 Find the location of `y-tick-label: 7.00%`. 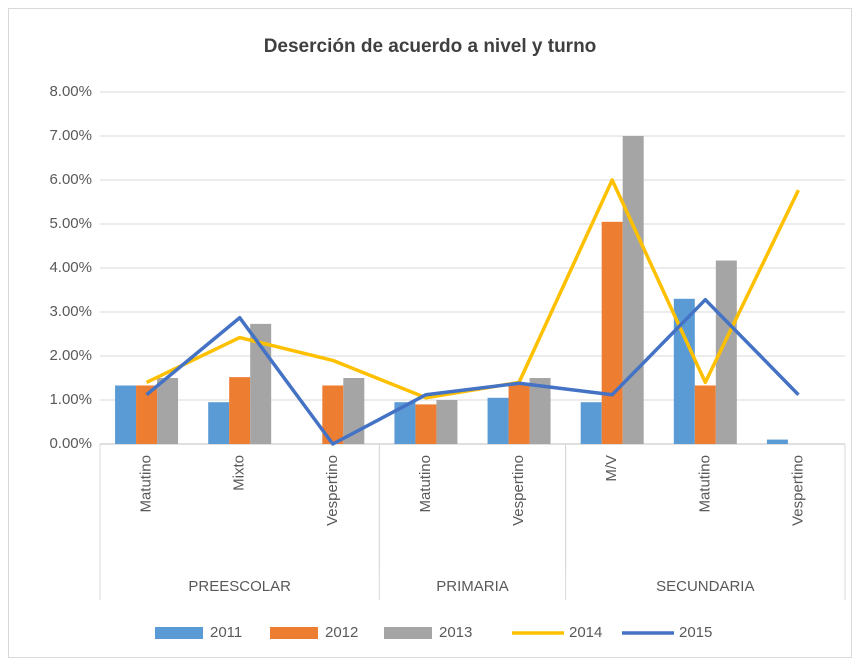

y-tick-label: 7.00% is located at coordinates (70, 135).